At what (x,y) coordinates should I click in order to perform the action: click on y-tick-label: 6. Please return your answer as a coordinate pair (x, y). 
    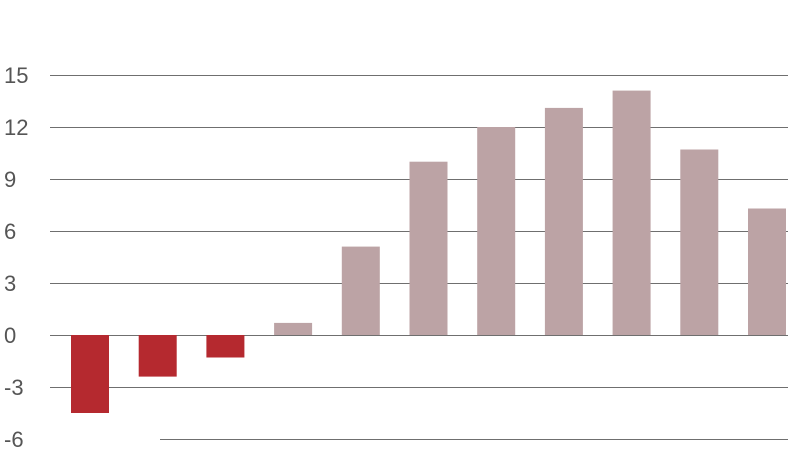
    Looking at the image, I should click on (10, 231).